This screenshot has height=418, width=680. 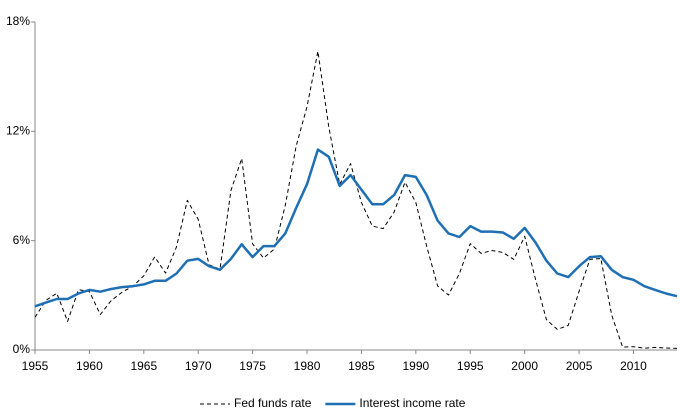 What do you see at coordinates (361, 366) in the screenshot?
I see `x-tick-label: 1985` at bounding box center [361, 366].